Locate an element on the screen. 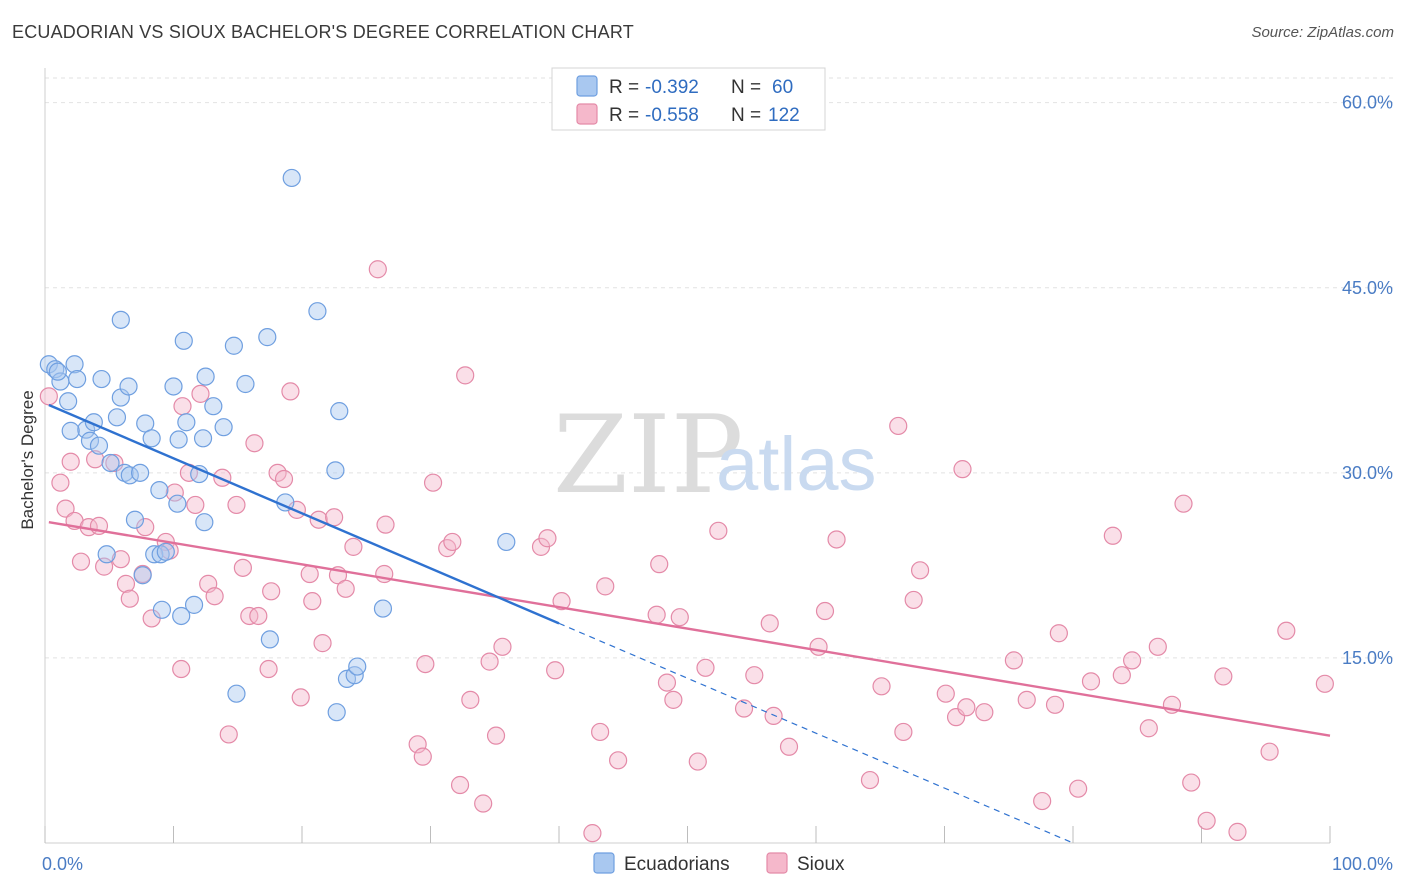 This screenshot has height=892, width=1406. sioux-swatch is located at coordinates (587, 114).